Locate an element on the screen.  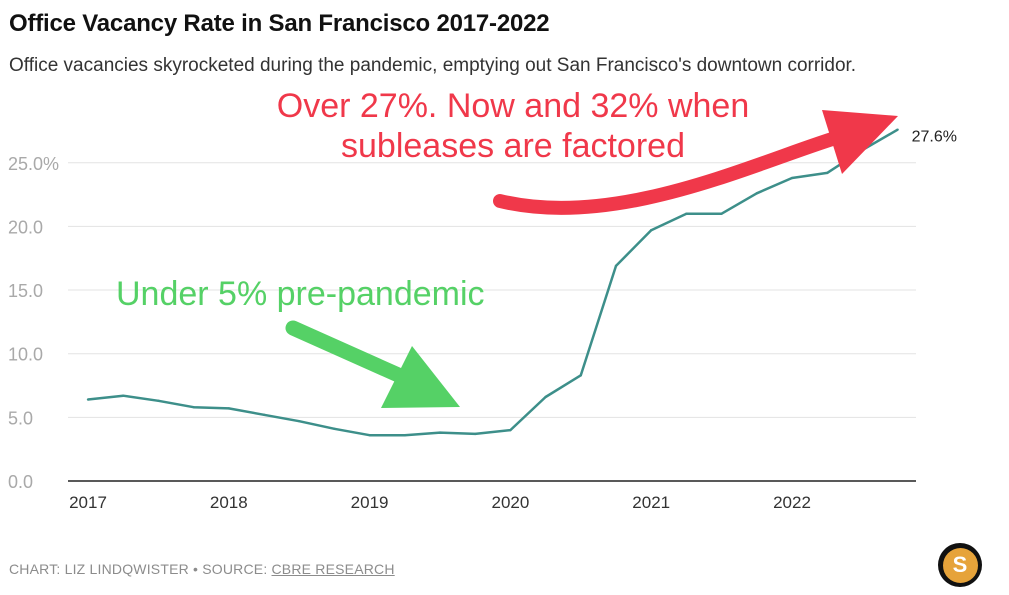
y-tick-label: 25.0% is located at coordinates (33, 164).